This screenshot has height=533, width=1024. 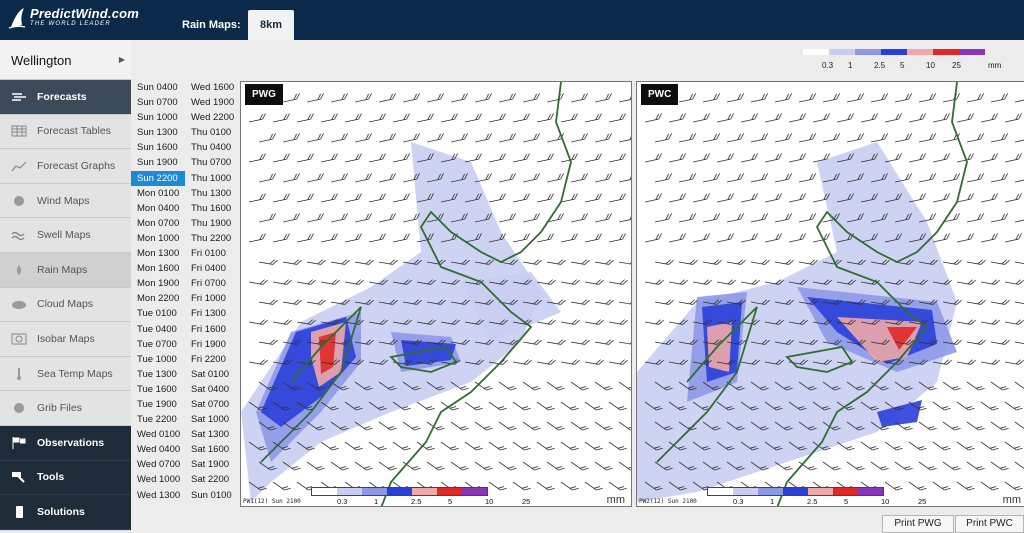 What do you see at coordinates (158, 238) in the screenshot?
I see `time-option: Mon 1000` at bounding box center [158, 238].